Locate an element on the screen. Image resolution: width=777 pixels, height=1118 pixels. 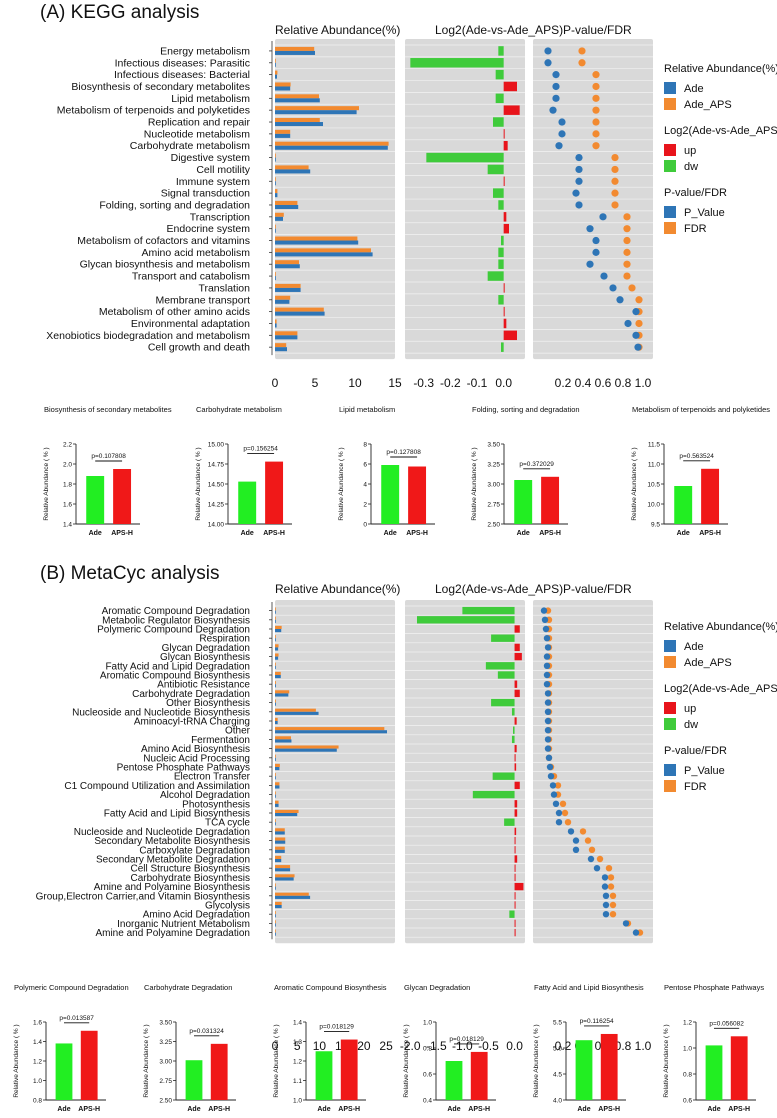
metacyc-pvalue-tick: 0.2 is located at coordinates (563, 1046).